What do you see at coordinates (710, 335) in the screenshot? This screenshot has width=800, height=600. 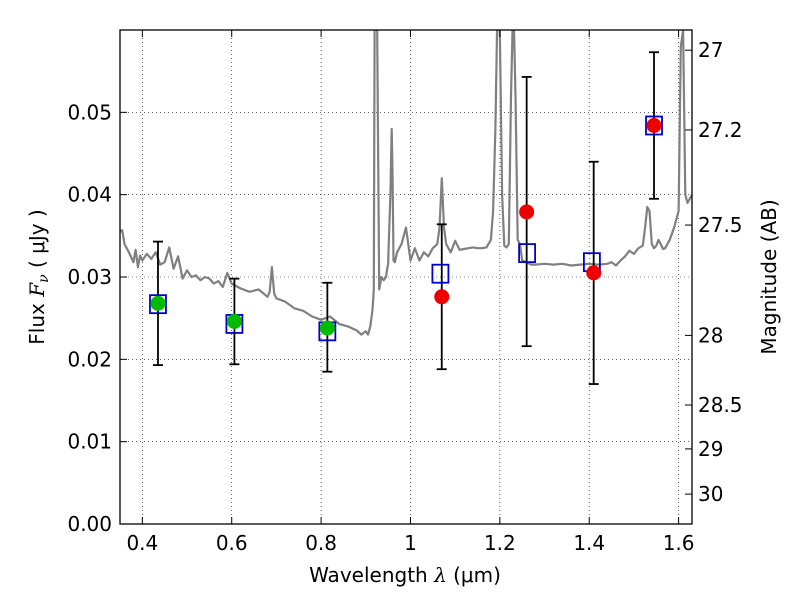 I see `magnitude-tick-label: 28` at bounding box center [710, 335].